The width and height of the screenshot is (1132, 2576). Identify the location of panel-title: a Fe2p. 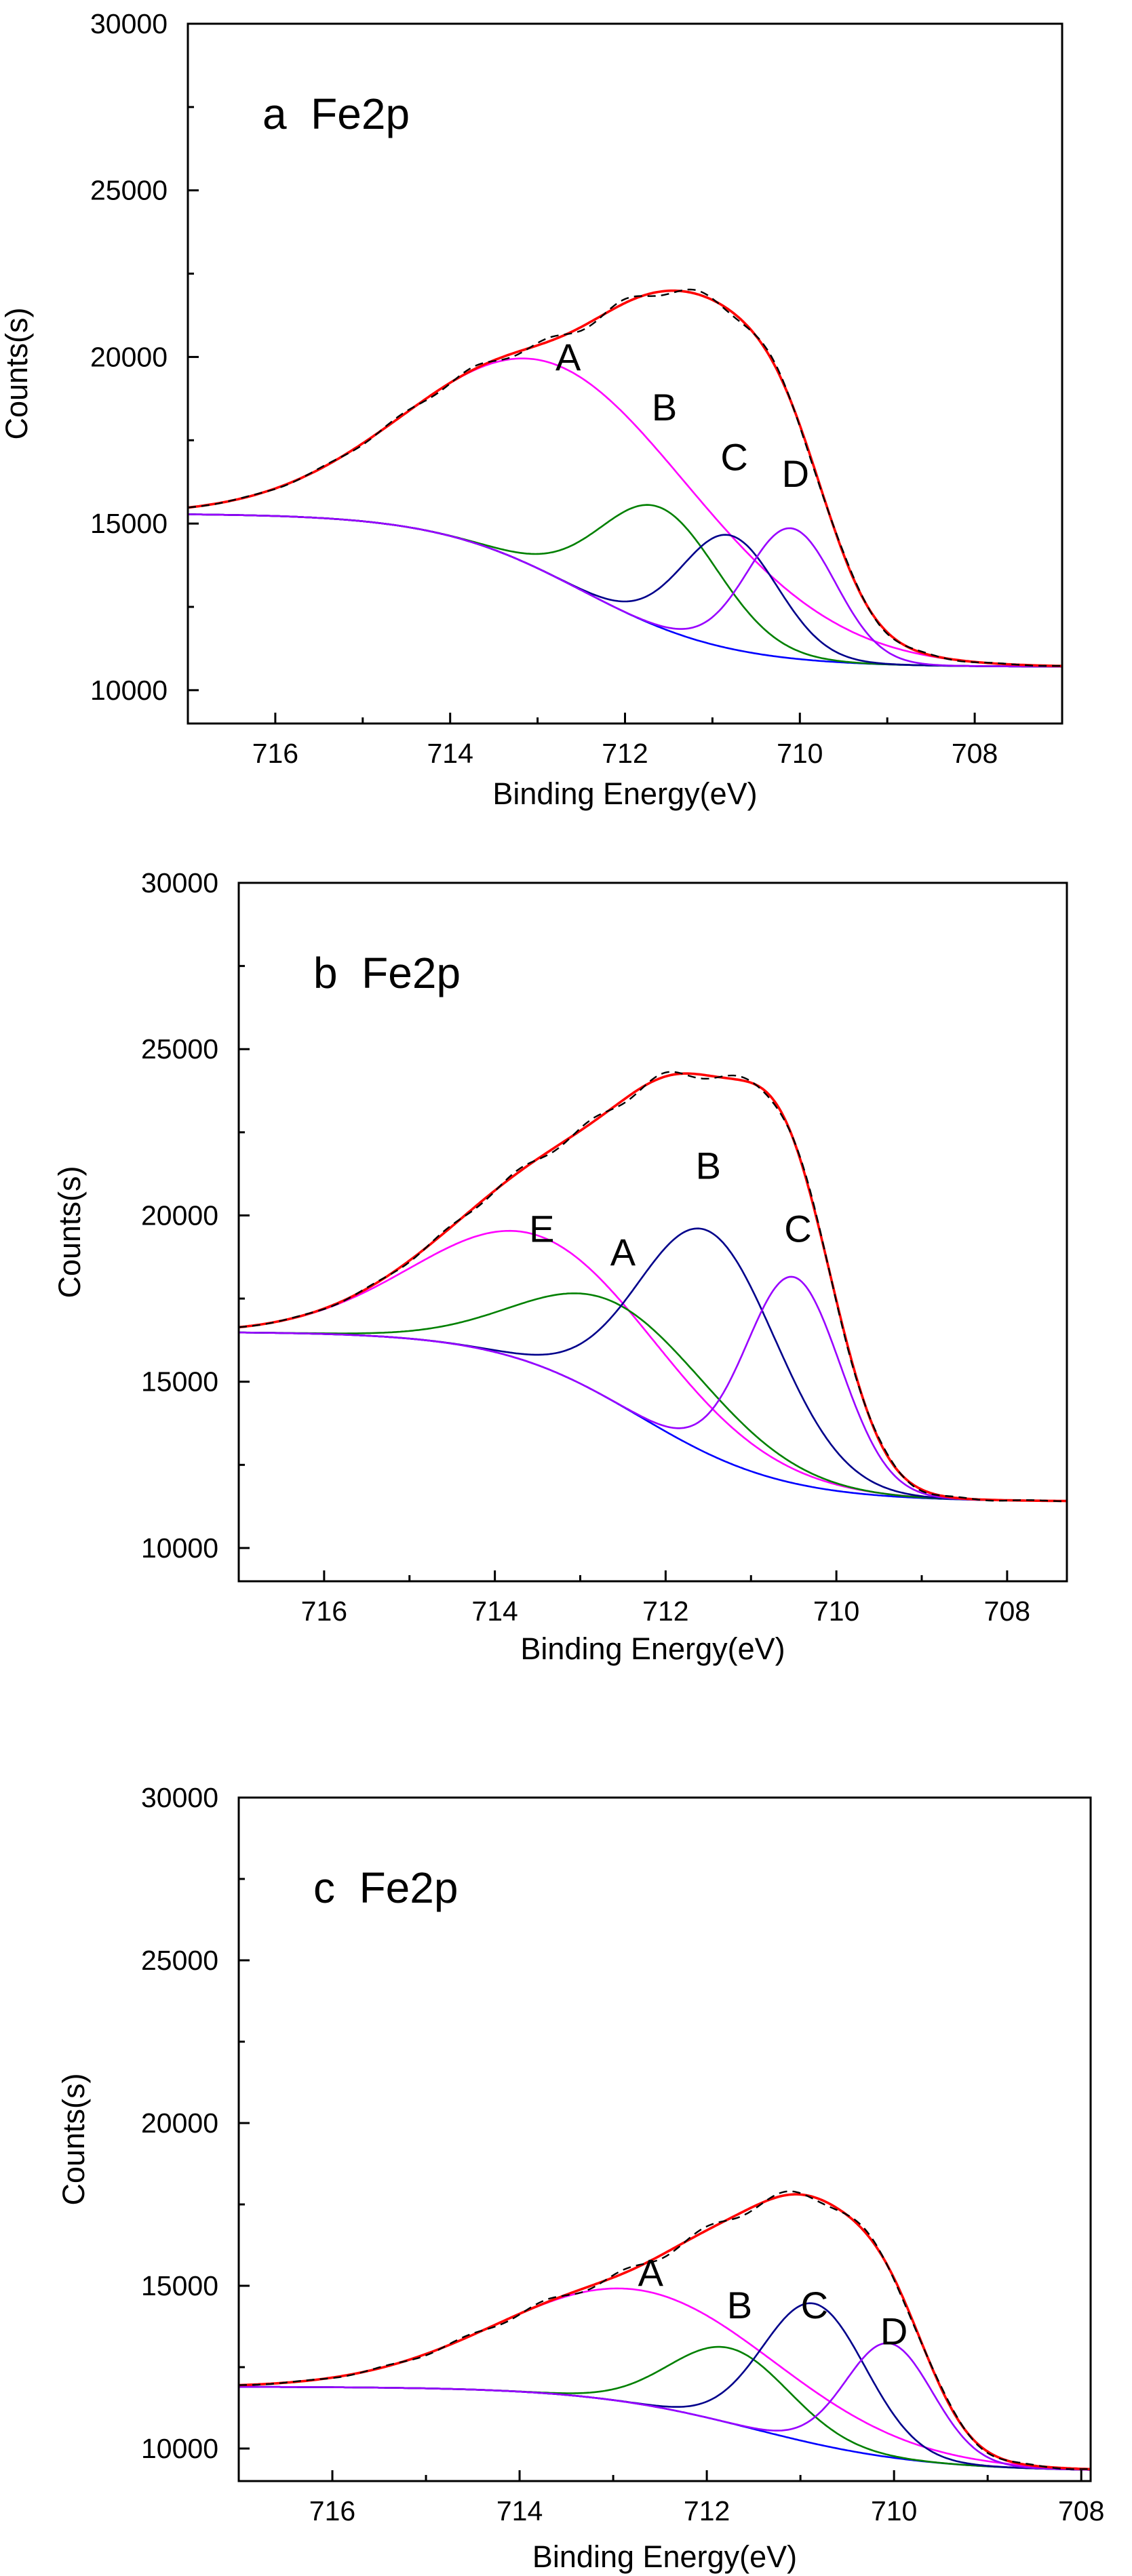
(336, 114).